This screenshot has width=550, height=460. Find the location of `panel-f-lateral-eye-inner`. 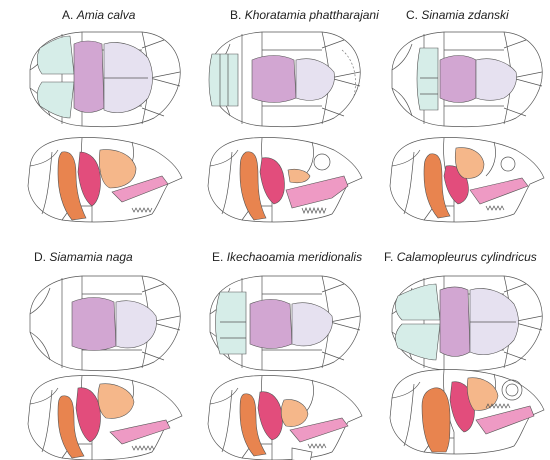

panel-f-lateral-eye-inner is located at coordinates (512, 390).